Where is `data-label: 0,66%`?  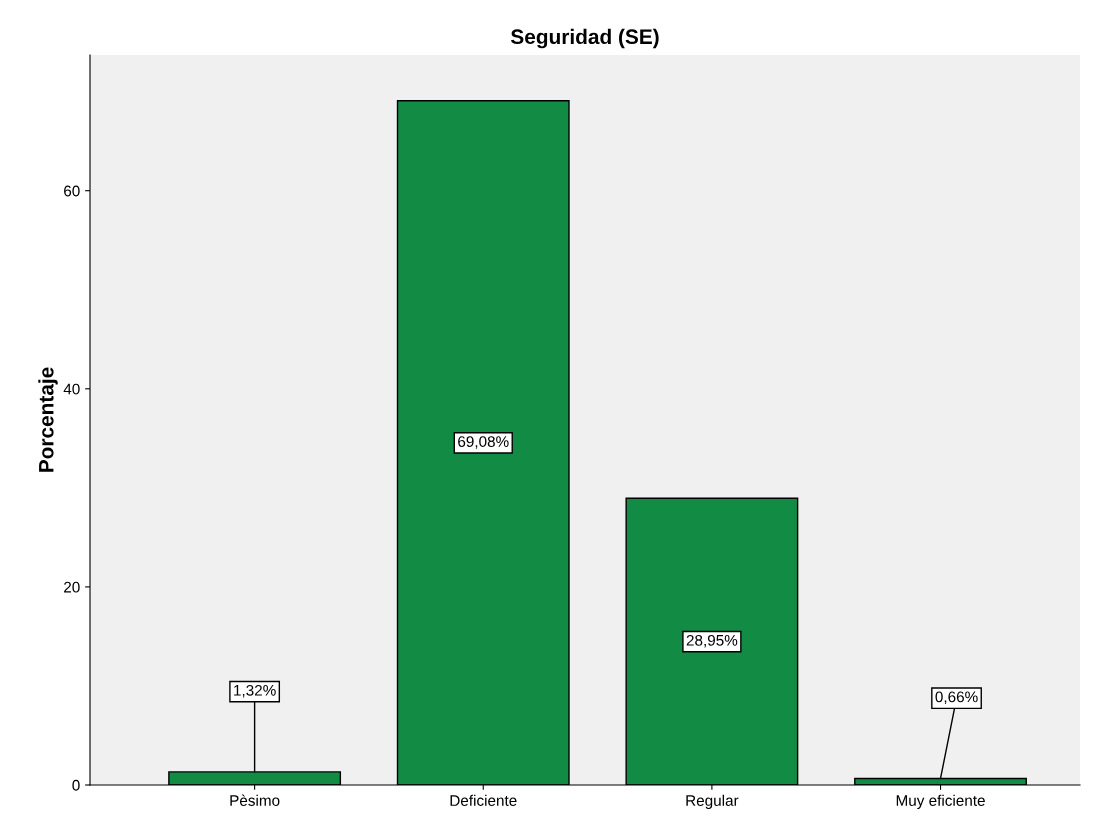 data-label: 0,66% is located at coordinates (956, 698).